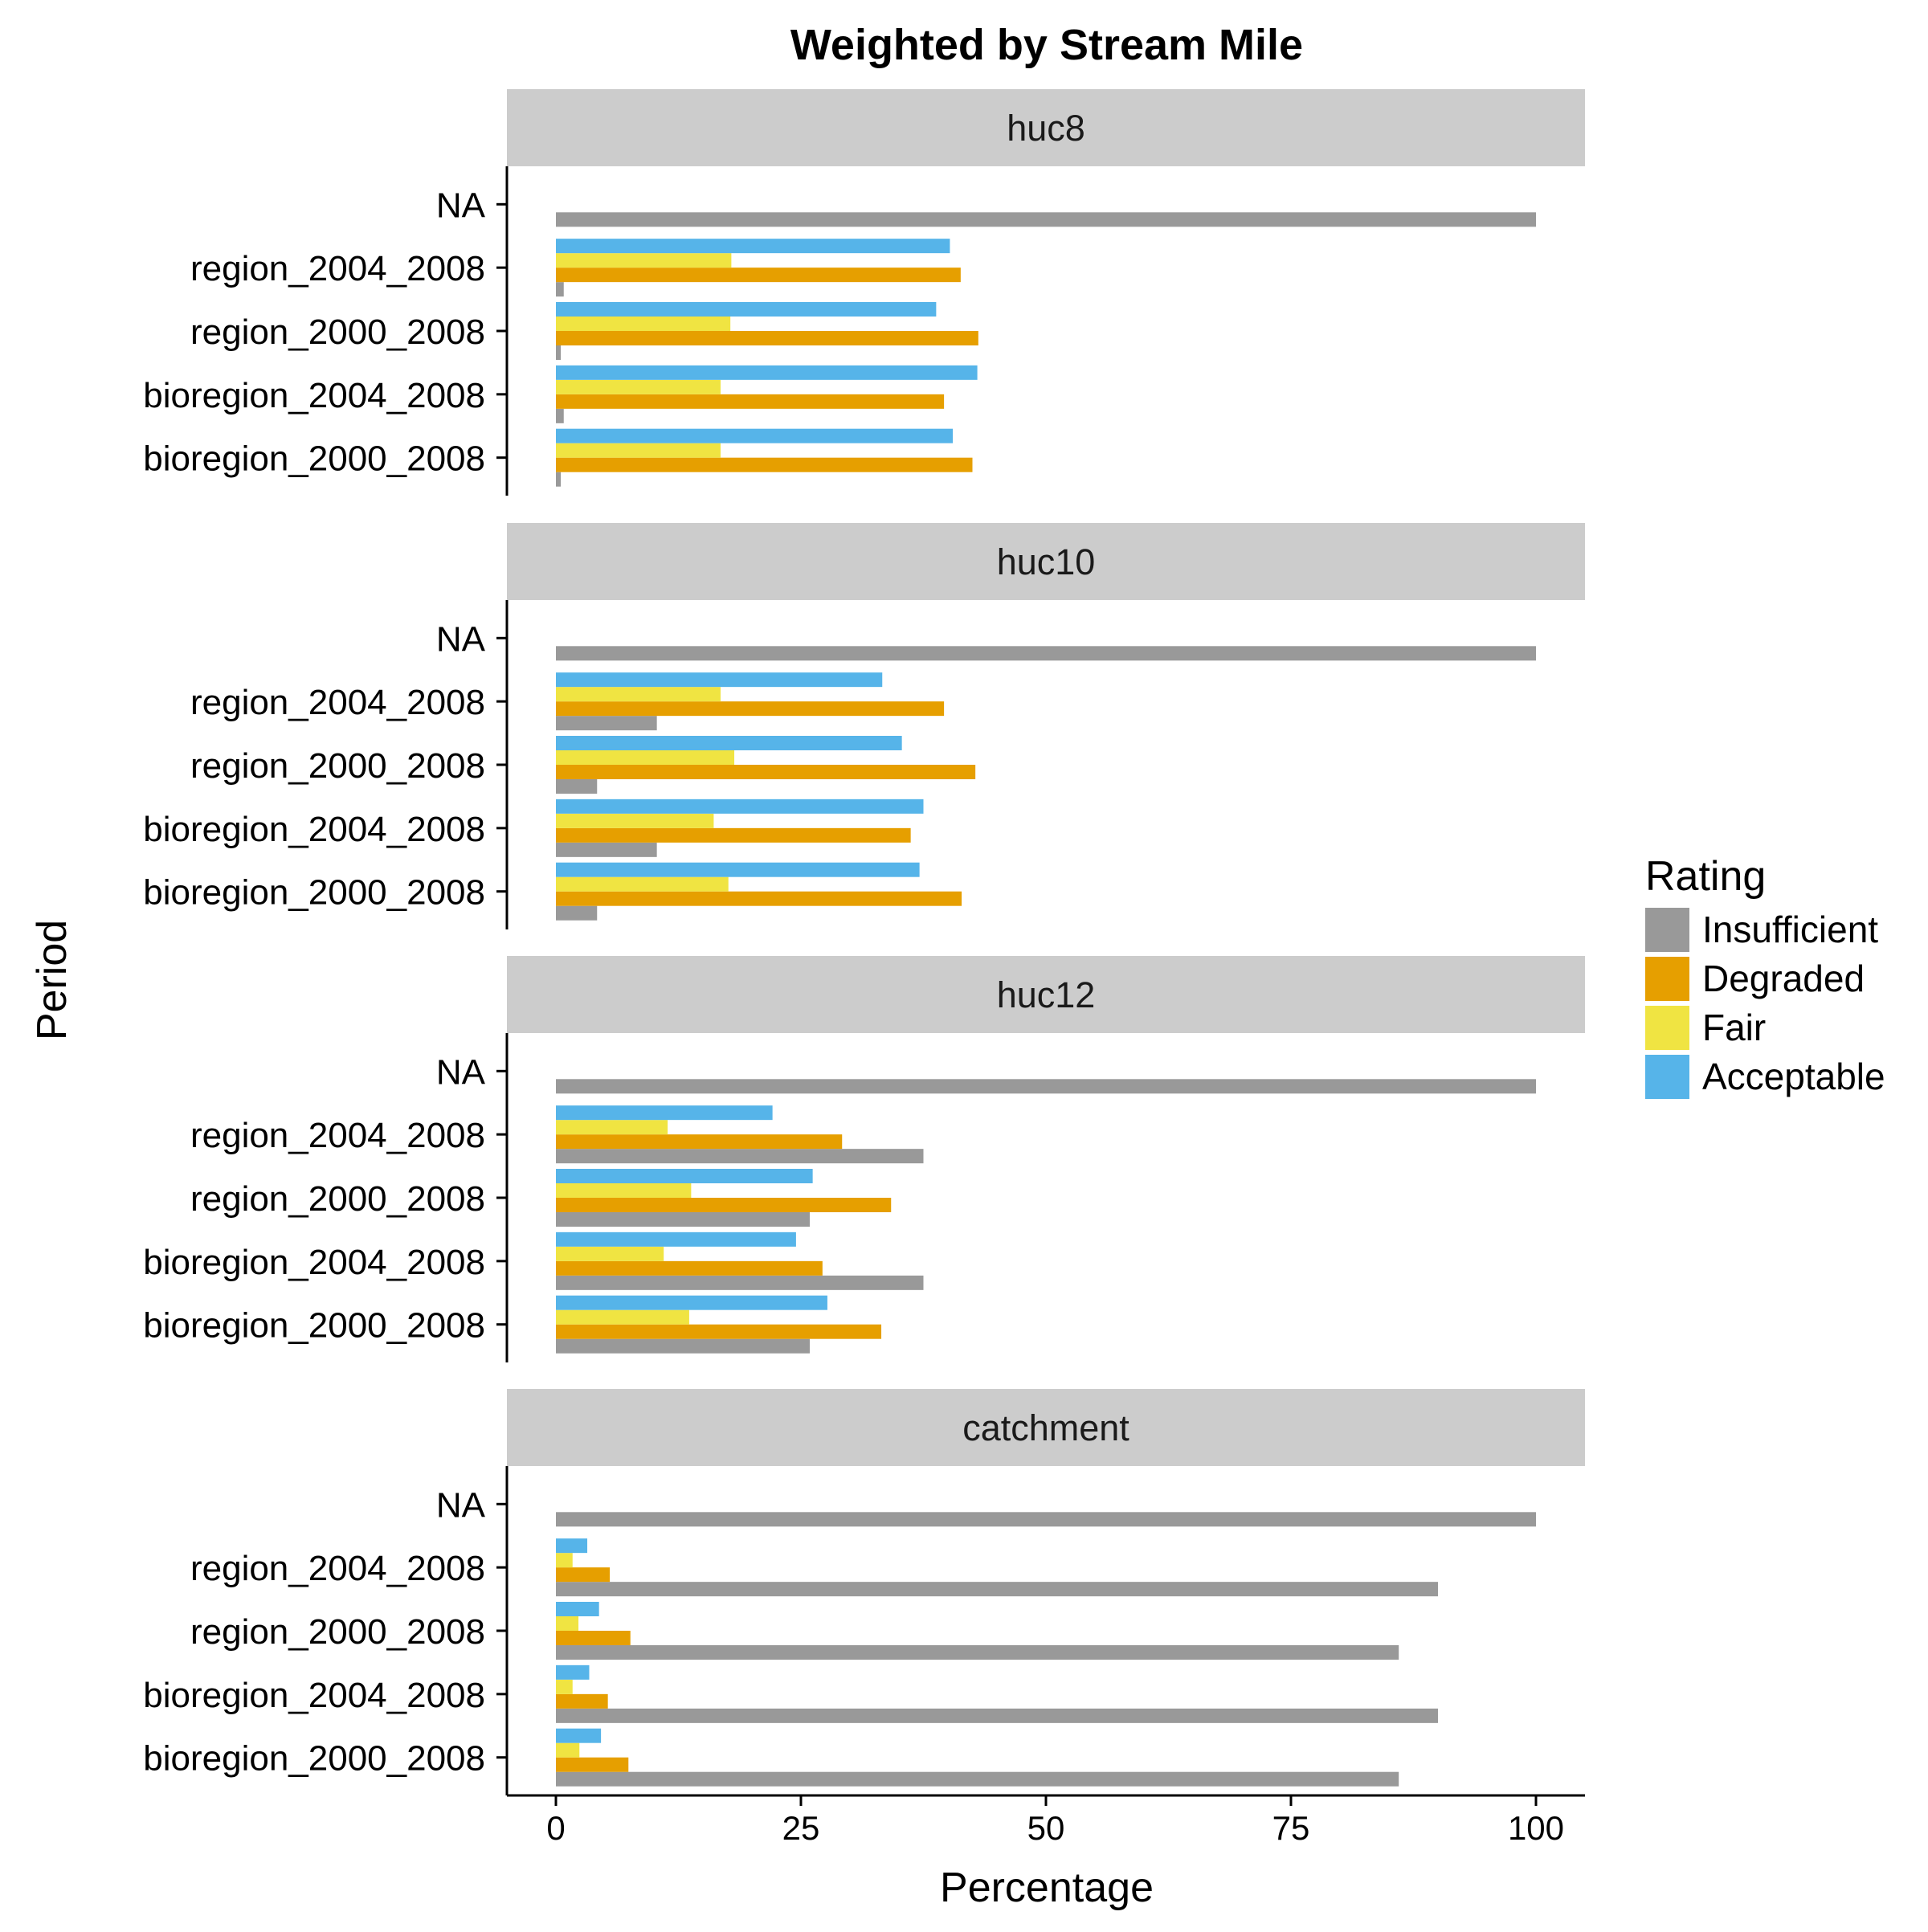  What do you see at coordinates (1047, 1888) in the screenshot?
I see `x-axis-label: Percentage` at bounding box center [1047, 1888].